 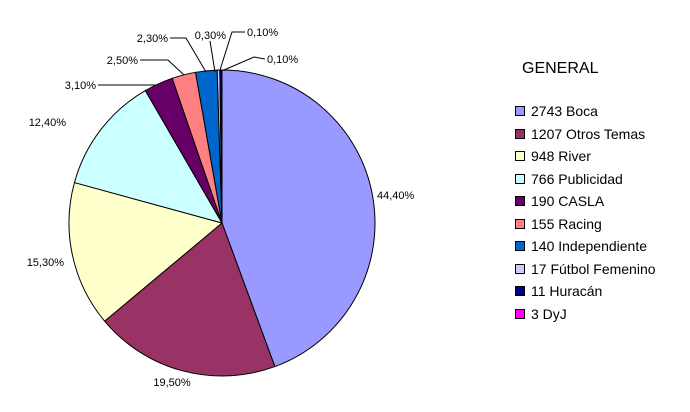 I want to click on percent-label: 0,30%, so click(x=210, y=36).